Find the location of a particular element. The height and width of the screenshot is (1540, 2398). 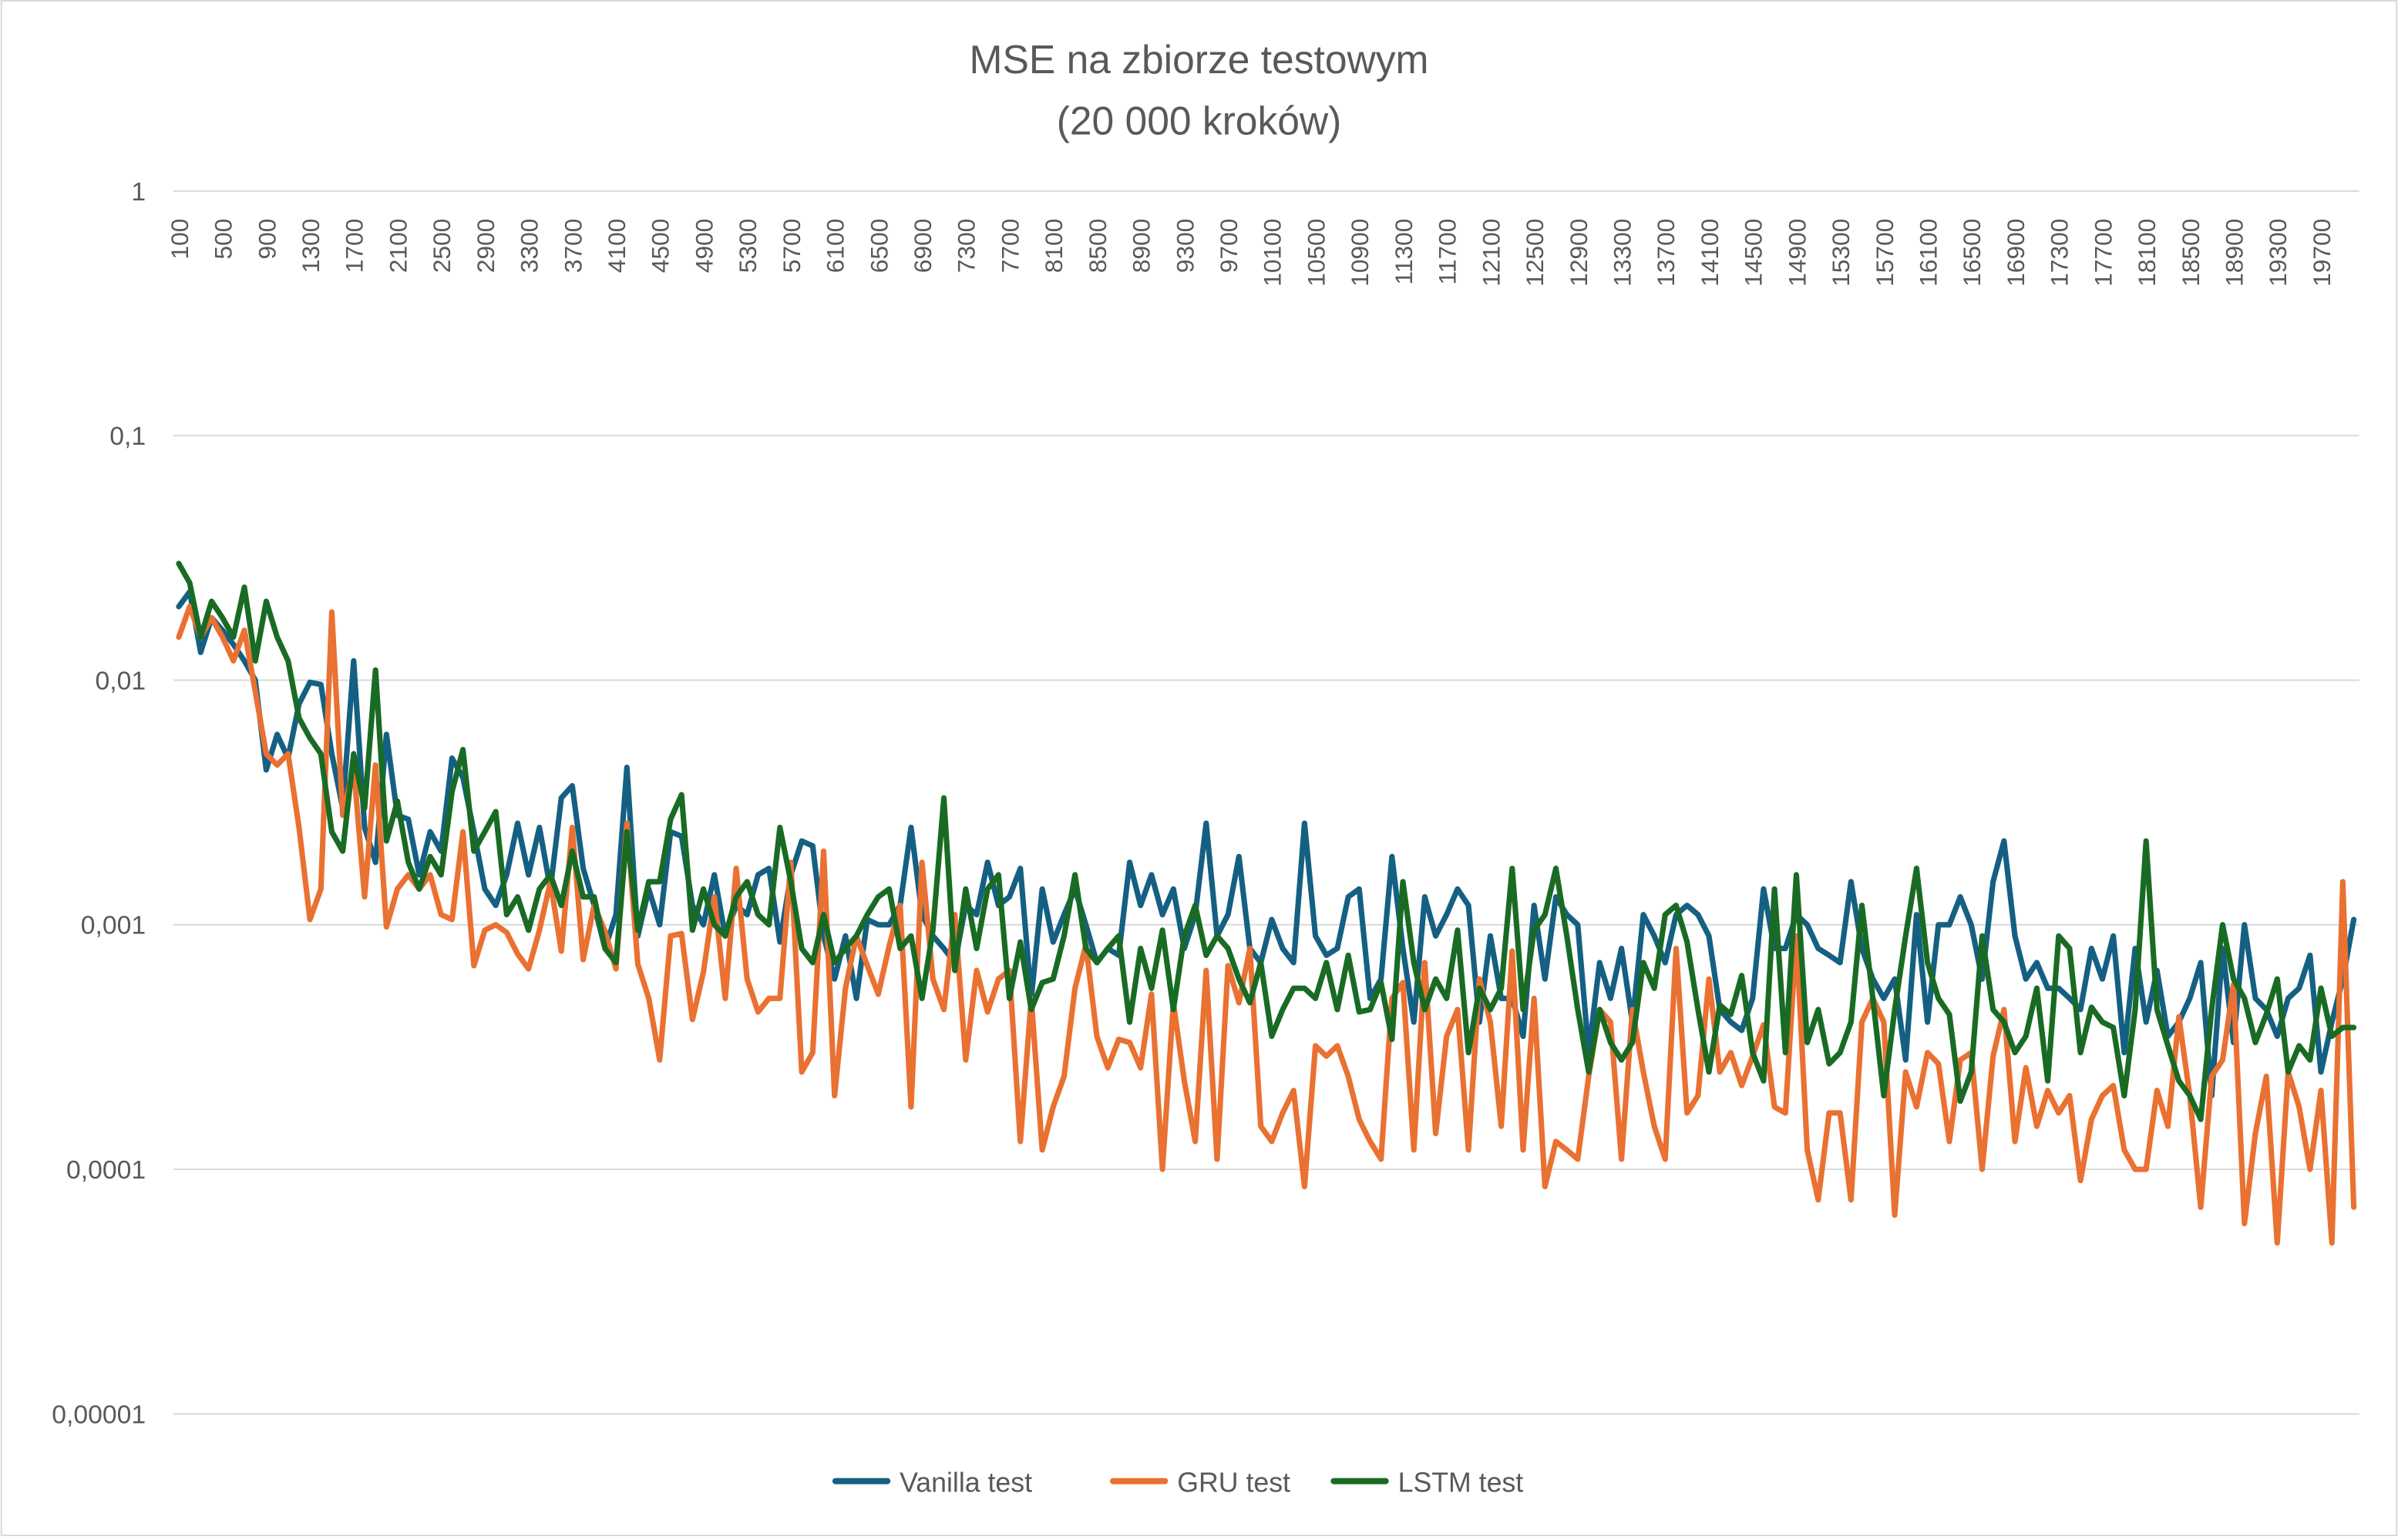

x-tick-label: 7300 is located at coordinates (966, 246).